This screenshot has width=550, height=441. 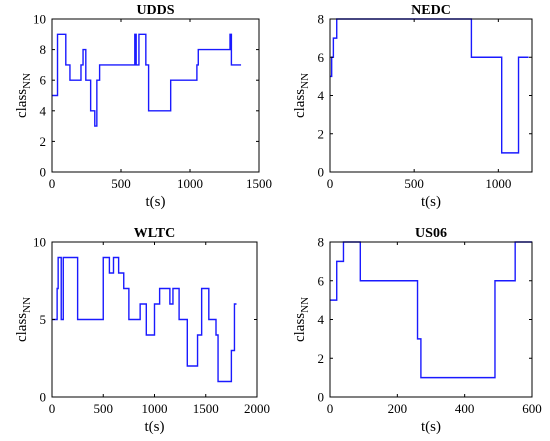 What do you see at coordinates (321, 397) in the screenshot?
I see `chart-4-ytick-label: 0` at bounding box center [321, 397].